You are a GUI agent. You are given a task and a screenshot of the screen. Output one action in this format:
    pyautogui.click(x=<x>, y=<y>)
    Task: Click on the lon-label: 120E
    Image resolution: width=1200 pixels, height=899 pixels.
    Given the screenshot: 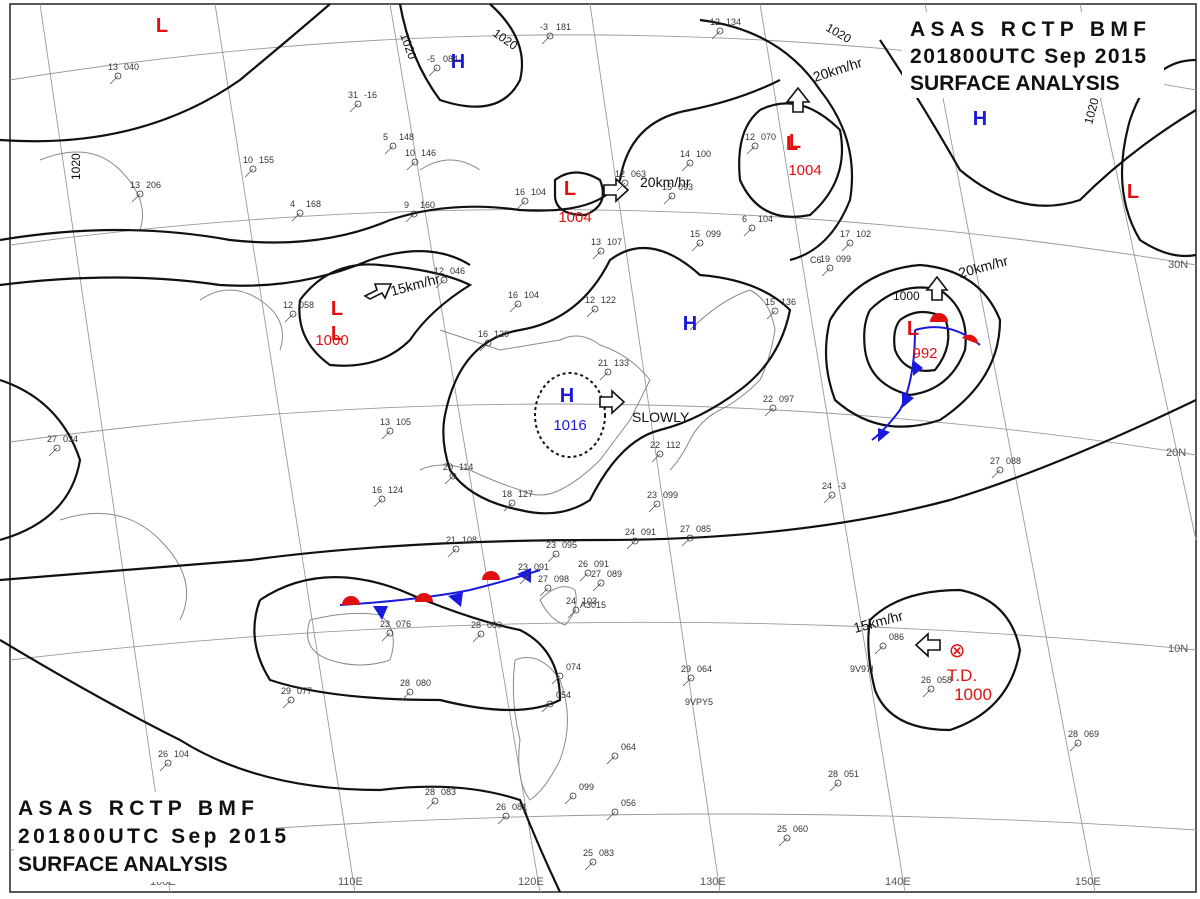 What is the action you would take?
    pyautogui.click(x=531, y=882)
    